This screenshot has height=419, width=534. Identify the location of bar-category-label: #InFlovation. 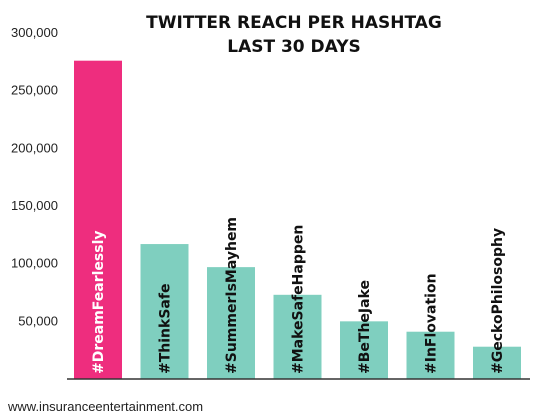
(432, 323).